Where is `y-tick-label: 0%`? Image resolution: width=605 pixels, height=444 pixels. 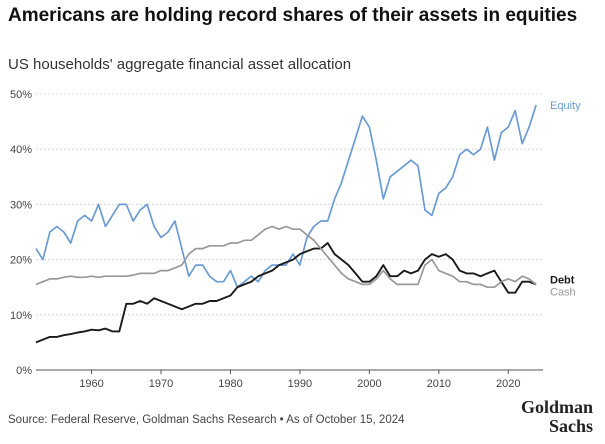 y-tick-label: 0% is located at coordinates (24, 371).